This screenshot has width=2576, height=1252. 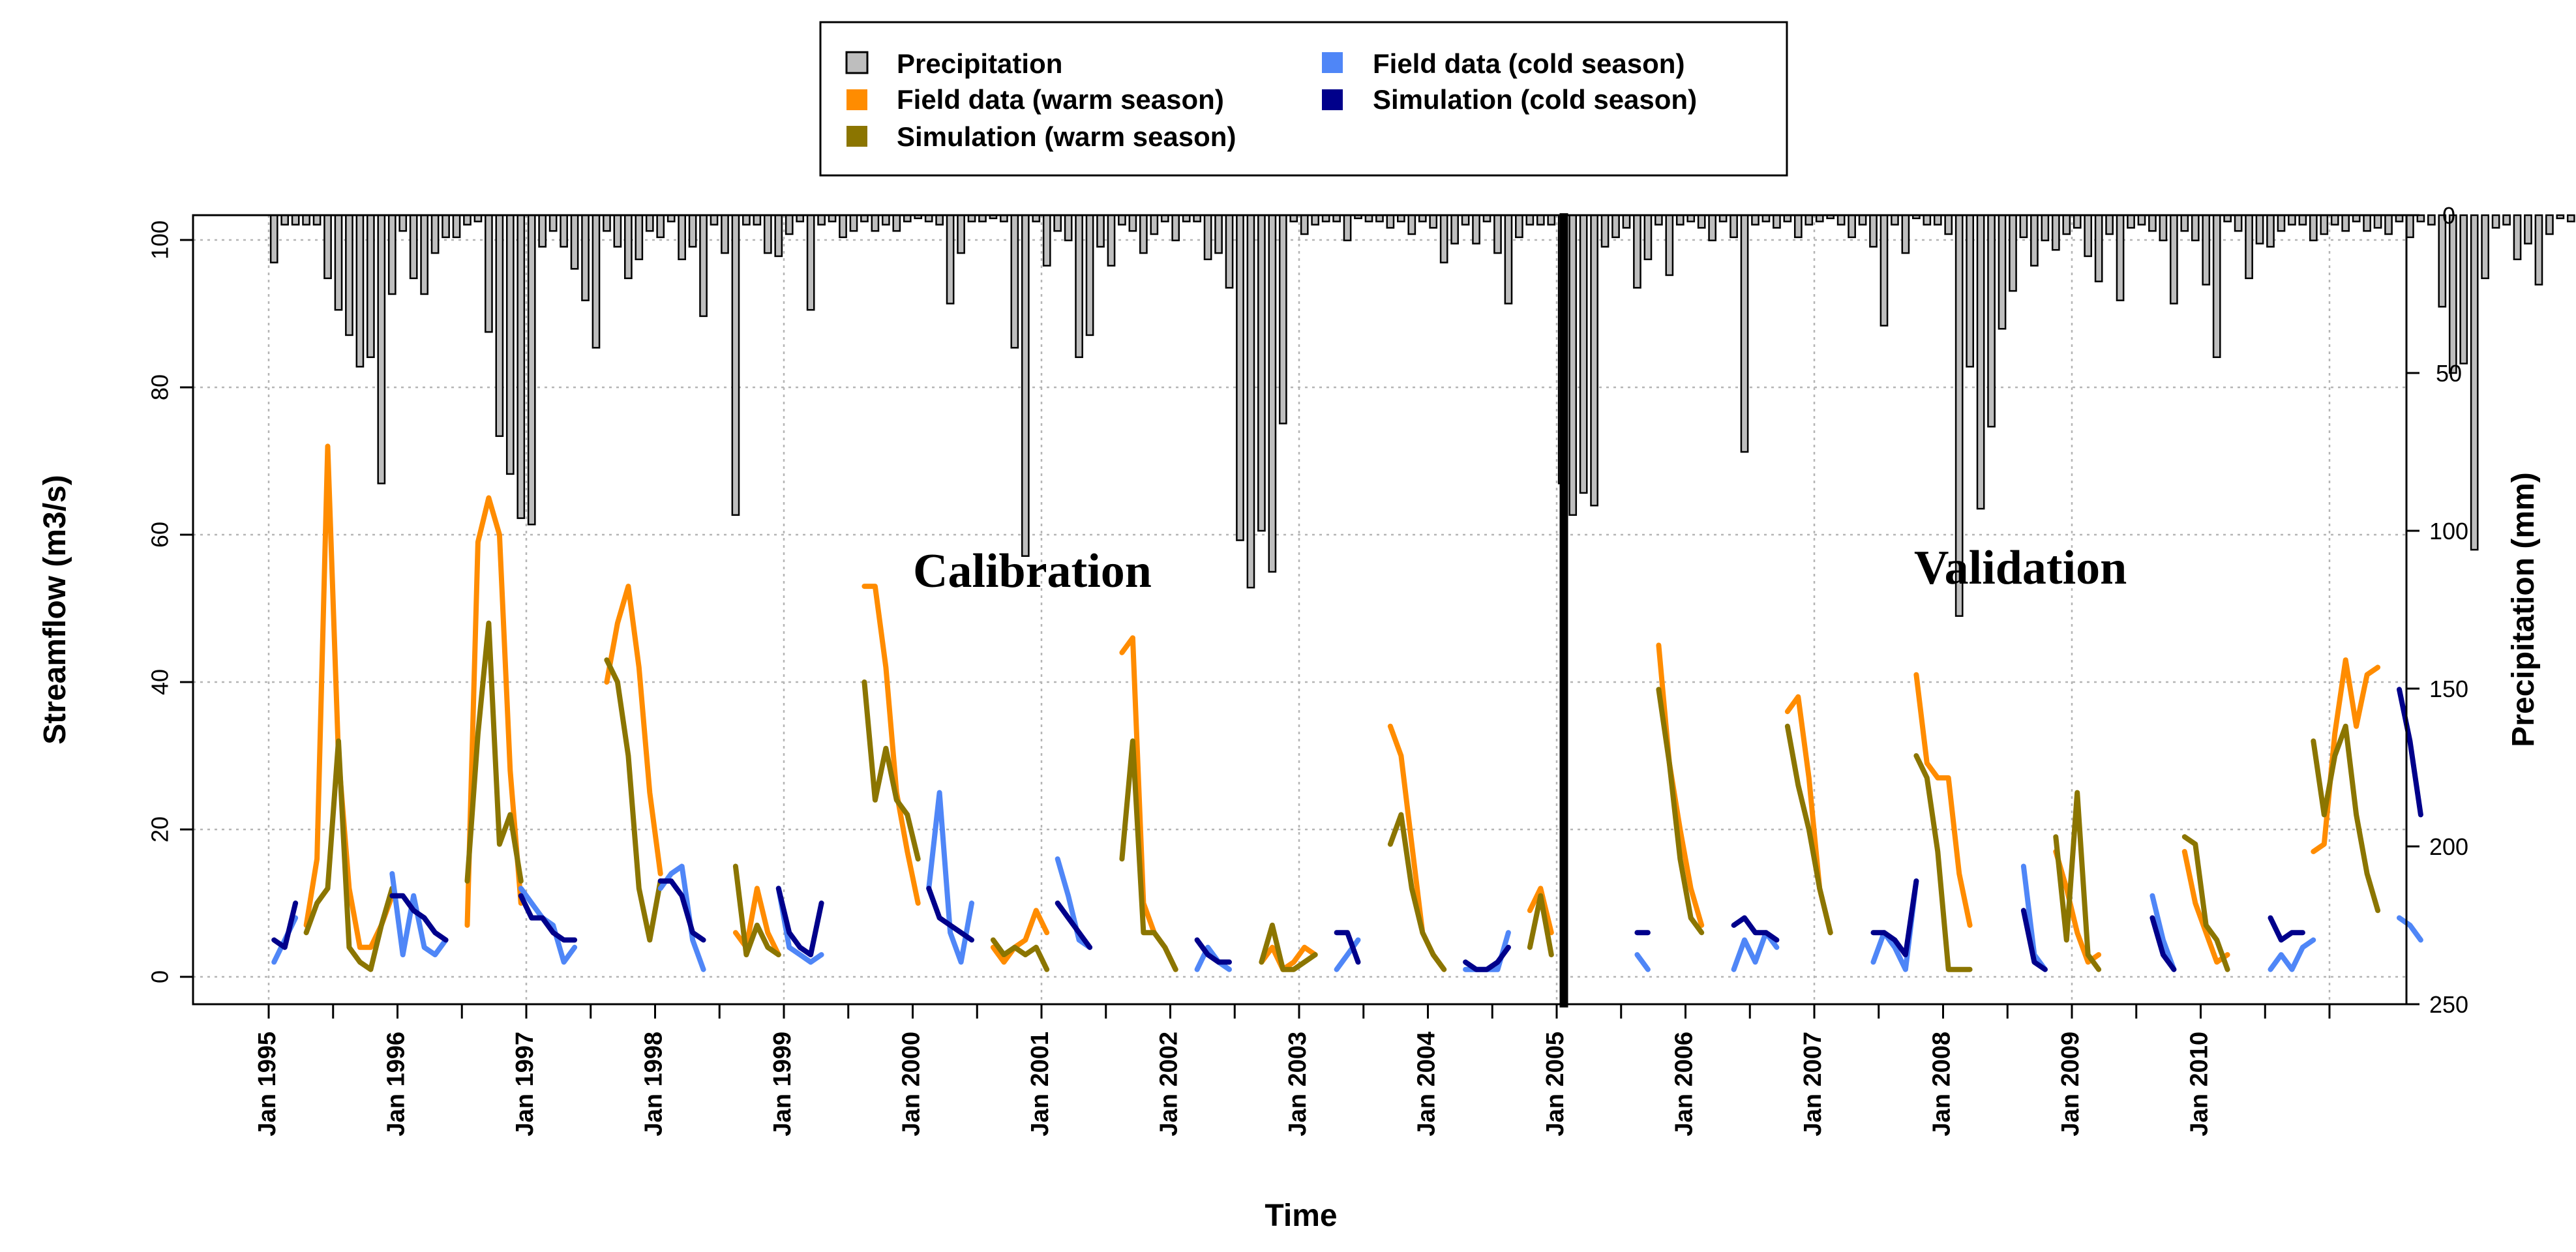 I want to click on x-tick-label: Jan 2010, so click(x=2199, y=1084).